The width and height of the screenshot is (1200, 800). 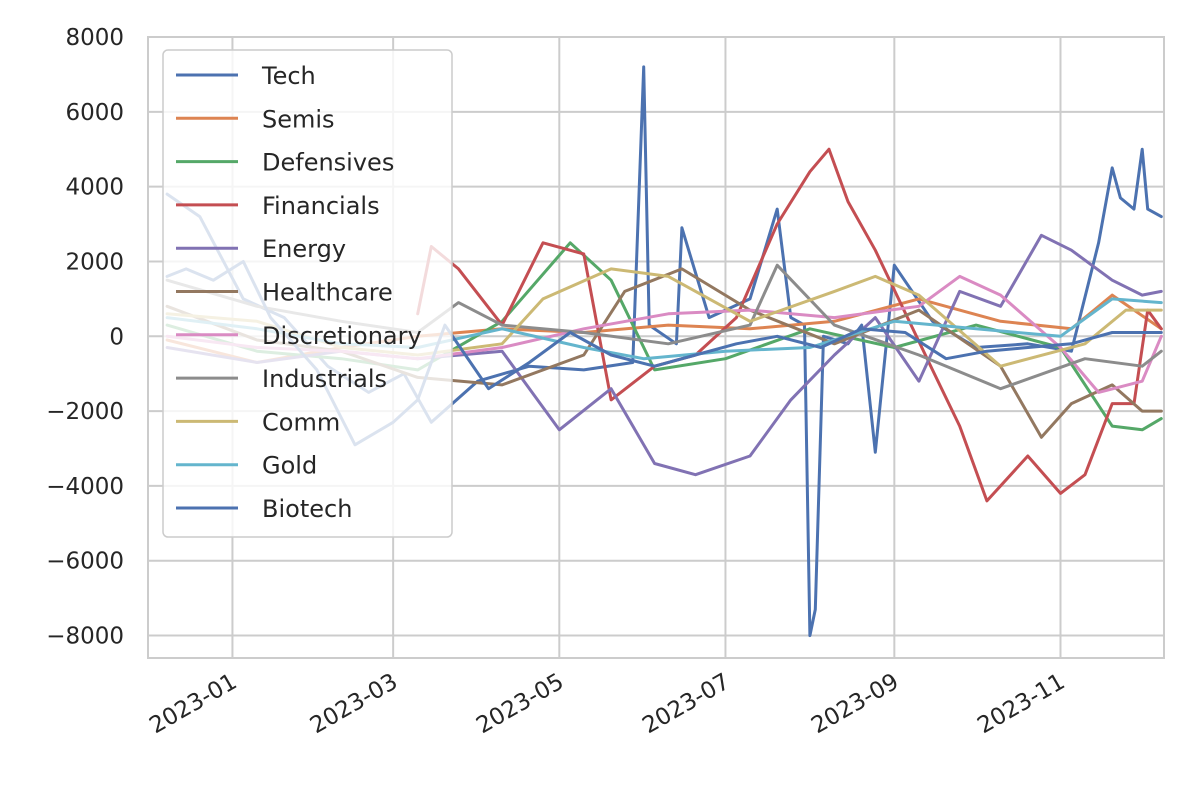 I want to click on legend-label-financials: Financials, so click(x=321, y=206).